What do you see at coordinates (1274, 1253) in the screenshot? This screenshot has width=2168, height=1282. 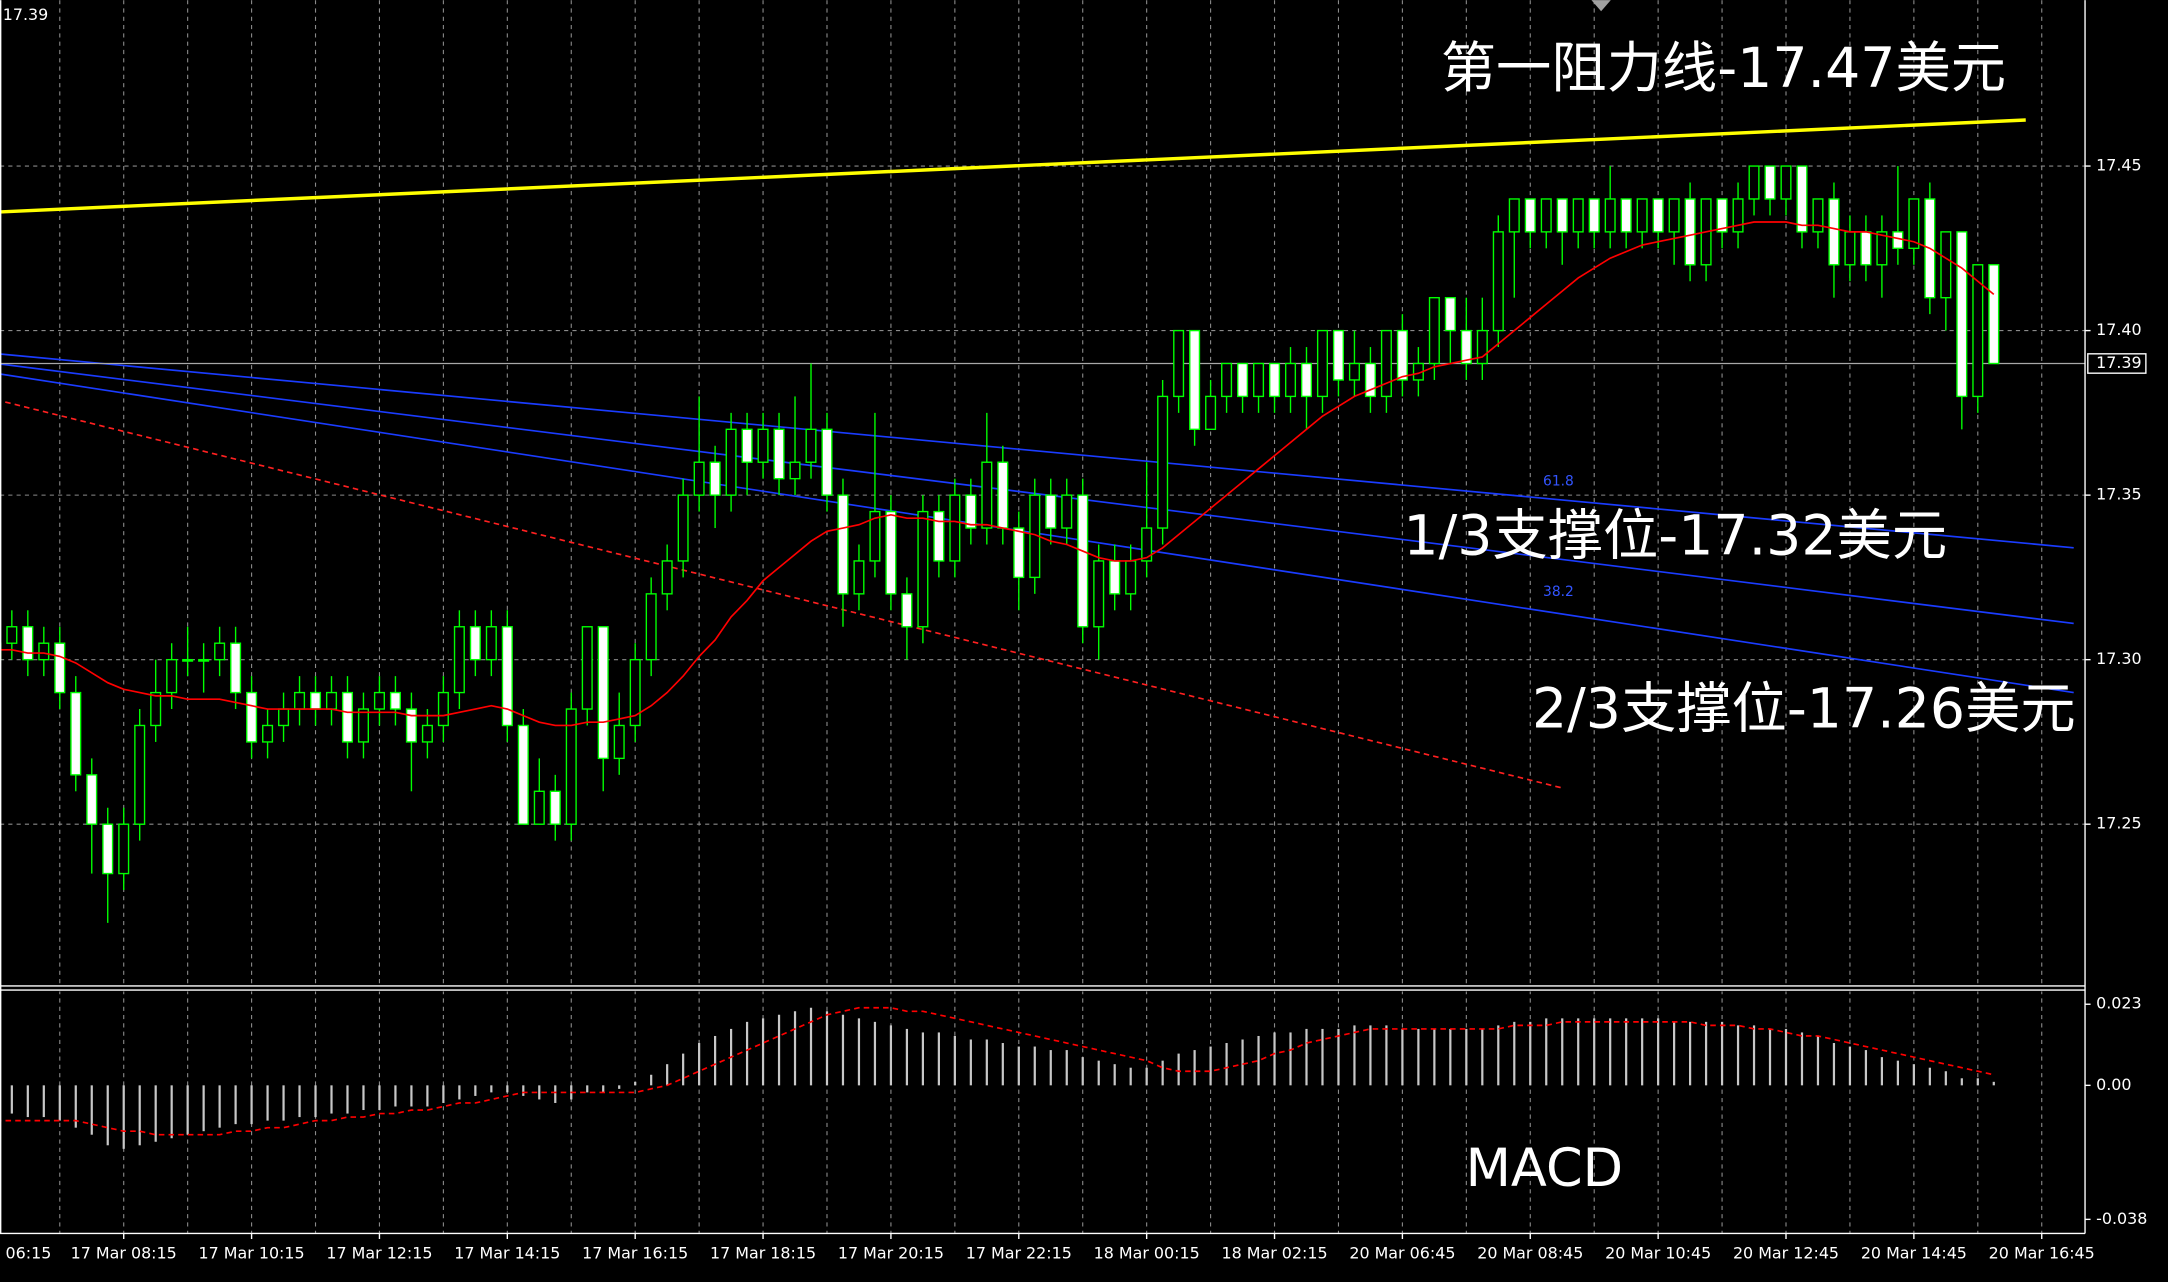 I see `x-tick-label: 18 Mar 02:15` at bounding box center [1274, 1253].